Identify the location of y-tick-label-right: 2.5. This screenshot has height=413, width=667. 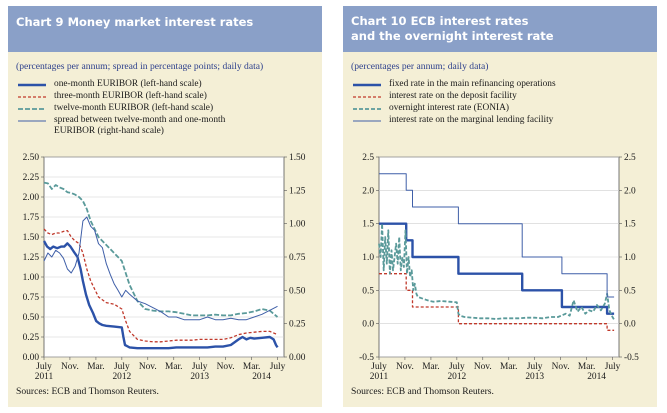
(630, 158).